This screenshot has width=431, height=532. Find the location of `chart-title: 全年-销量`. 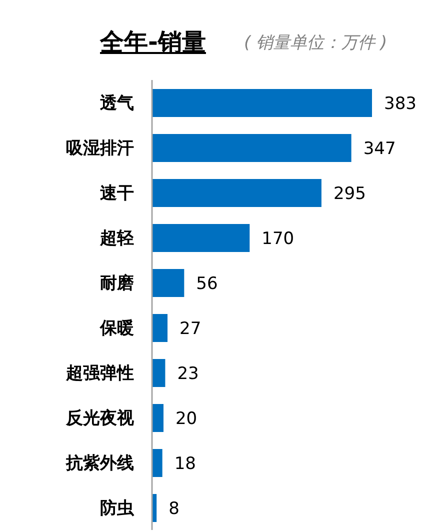

chart-title: 全年-销量 is located at coordinates (153, 42).